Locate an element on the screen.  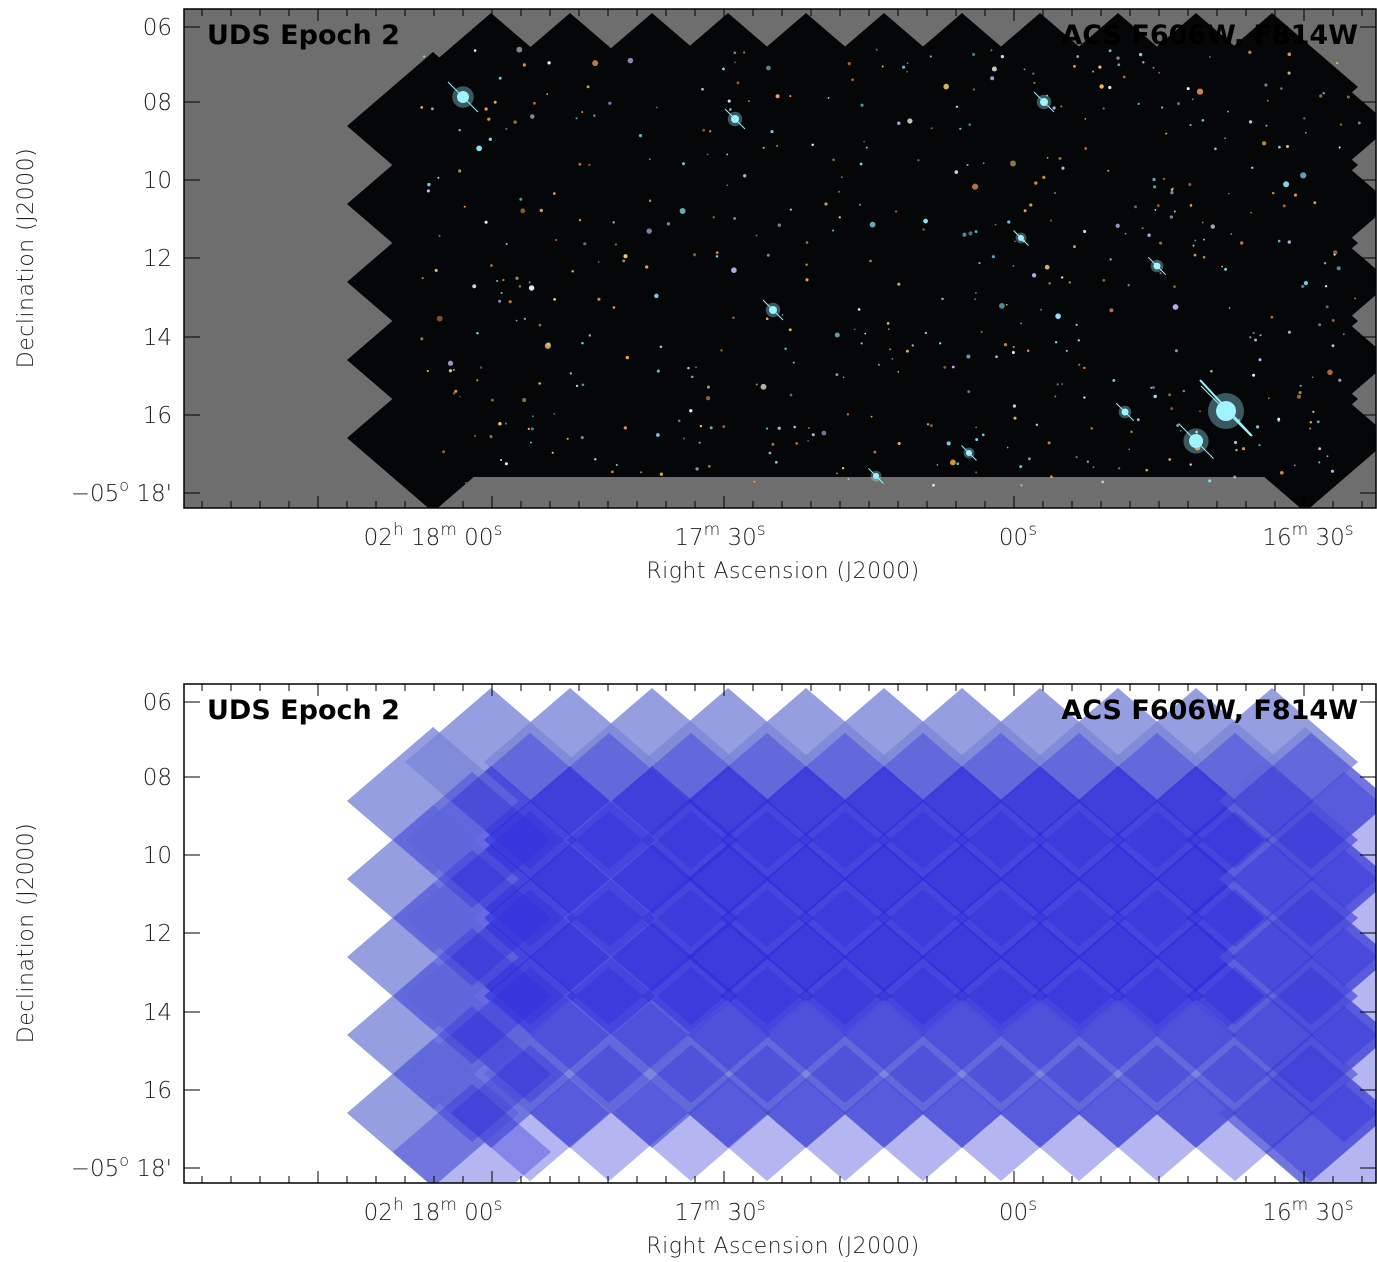
y-tick-label: 10 is located at coordinates (157, 856).